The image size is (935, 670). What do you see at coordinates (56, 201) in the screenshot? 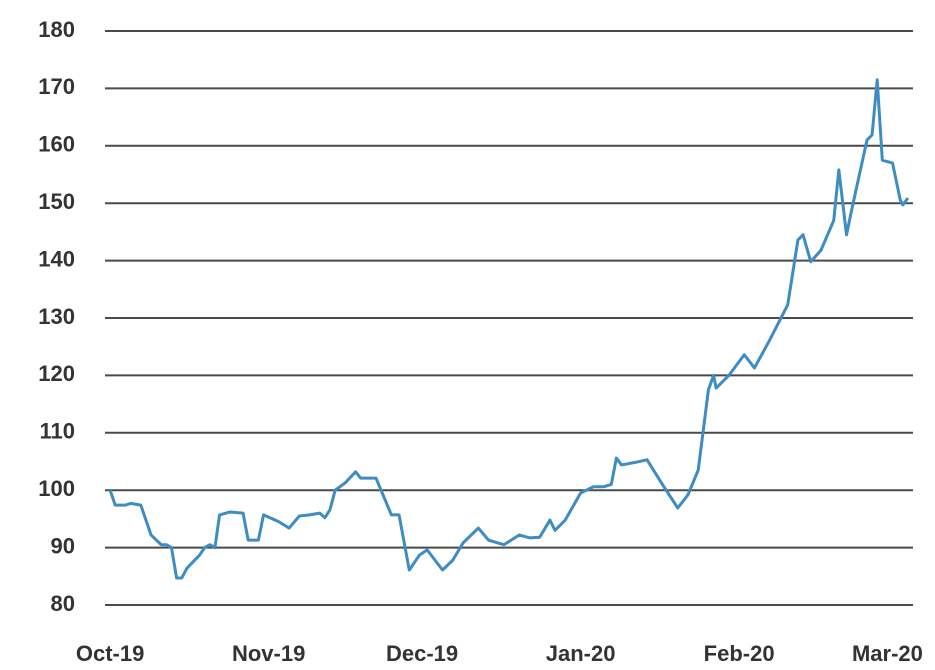
I see `y-tick-label: 150` at bounding box center [56, 201].